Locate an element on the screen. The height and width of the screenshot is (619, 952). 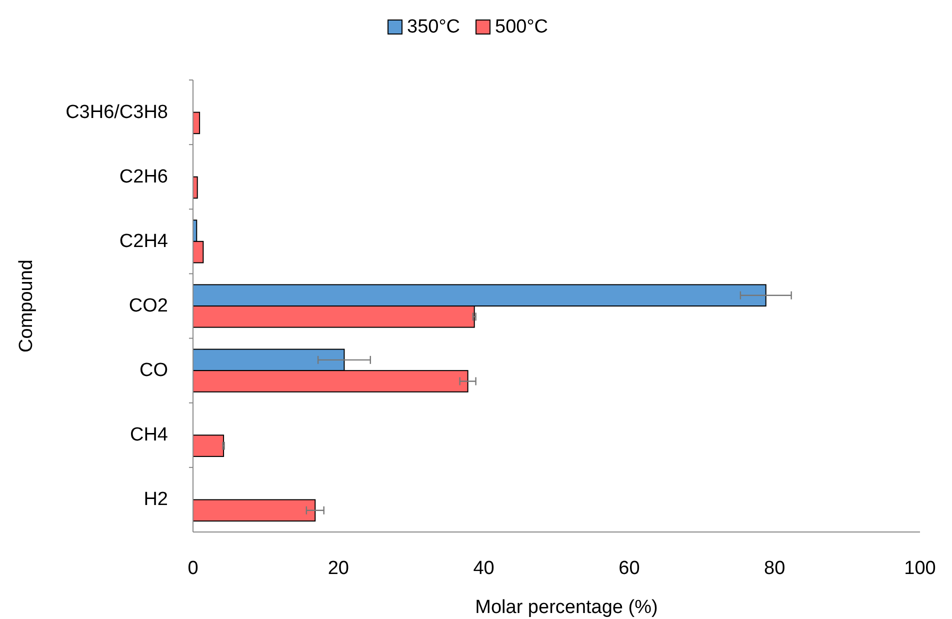
y-tick-label: H2 is located at coordinates (156, 499).